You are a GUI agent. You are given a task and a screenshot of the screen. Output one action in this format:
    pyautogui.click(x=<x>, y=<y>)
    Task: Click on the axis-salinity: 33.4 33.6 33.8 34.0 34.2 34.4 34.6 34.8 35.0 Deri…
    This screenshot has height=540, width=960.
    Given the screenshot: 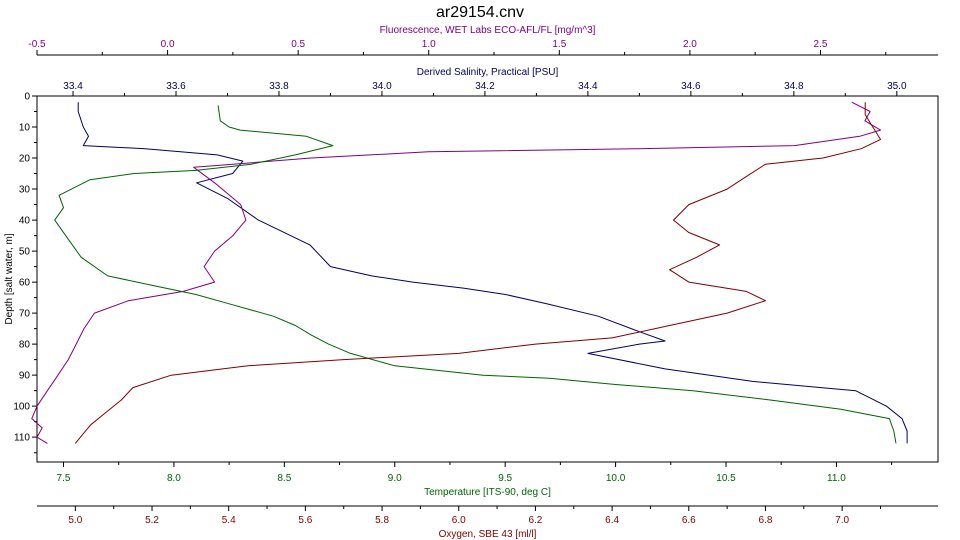 What is the action you would take?
    pyautogui.click(x=487, y=82)
    